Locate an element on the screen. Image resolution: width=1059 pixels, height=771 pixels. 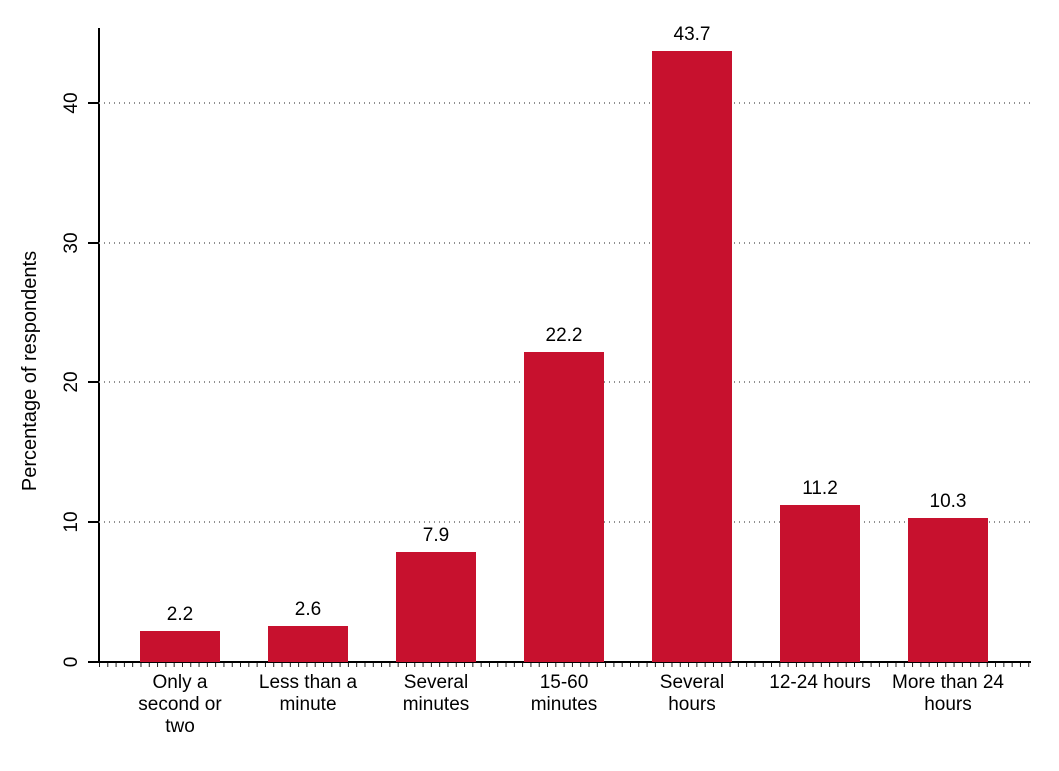
x-category-label-5: Several hours is located at coordinates (692, 693).